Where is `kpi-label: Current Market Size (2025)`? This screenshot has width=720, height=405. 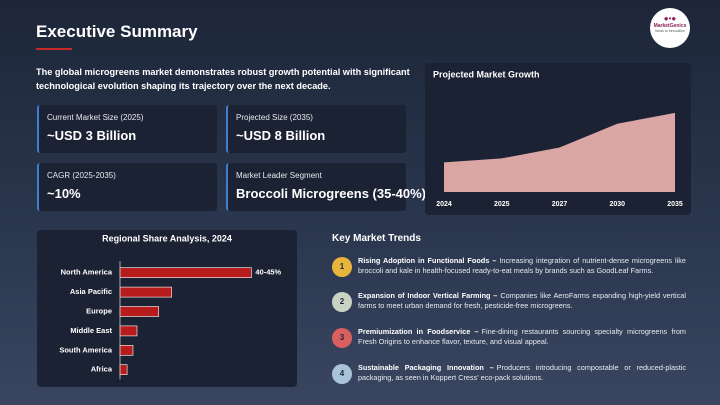 kpi-label: Current Market Size (2025) is located at coordinates (95, 117).